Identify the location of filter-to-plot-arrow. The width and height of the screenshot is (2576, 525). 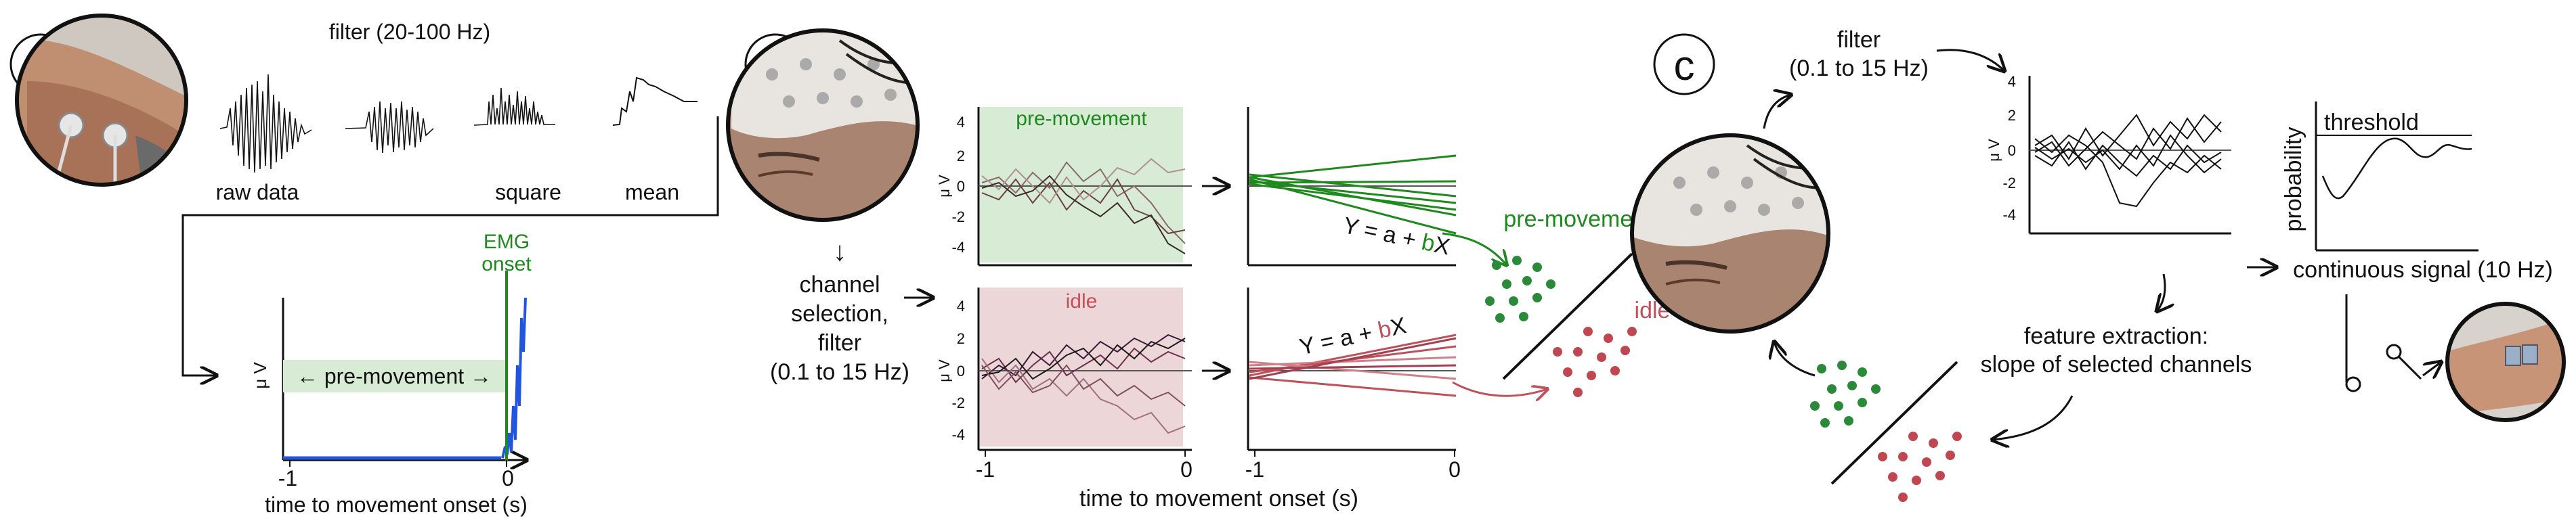
(1970, 60).